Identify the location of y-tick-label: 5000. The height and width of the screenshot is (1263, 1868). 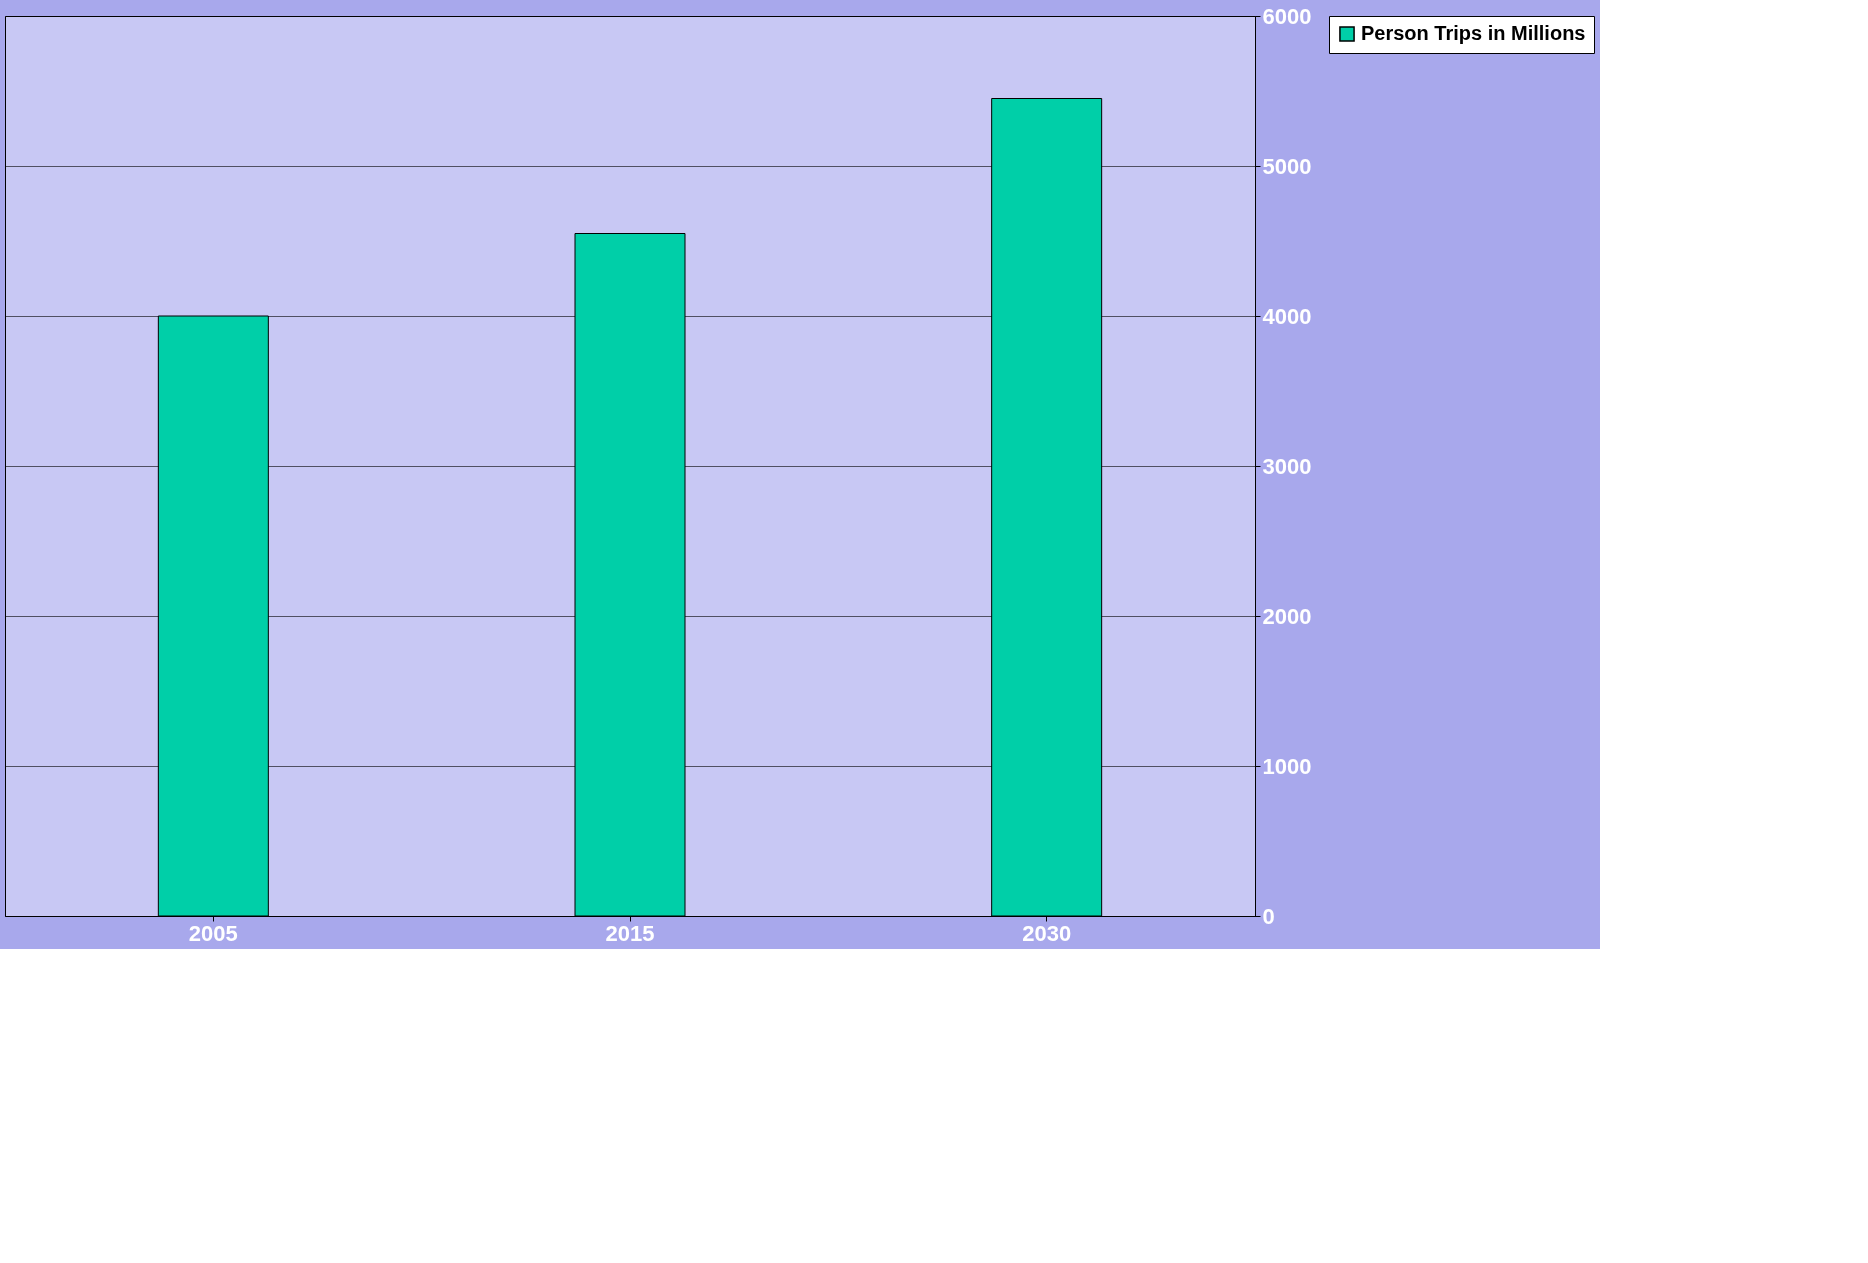
(1287, 166).